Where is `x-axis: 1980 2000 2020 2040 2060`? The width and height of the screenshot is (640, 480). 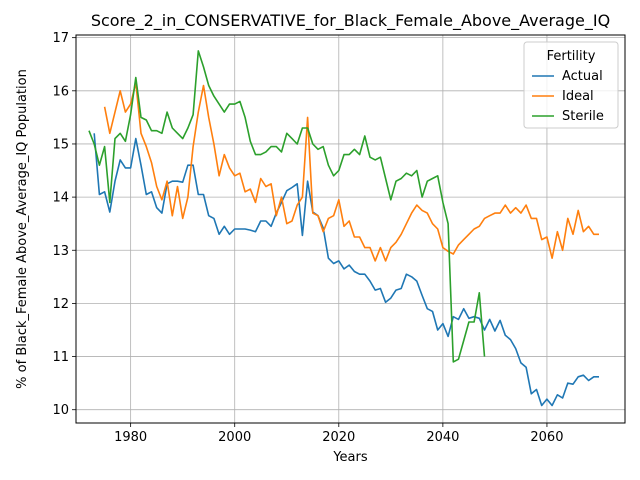 x-axis: 1980 2000 2020 2040 2060 is located at coordinates (338, 434).